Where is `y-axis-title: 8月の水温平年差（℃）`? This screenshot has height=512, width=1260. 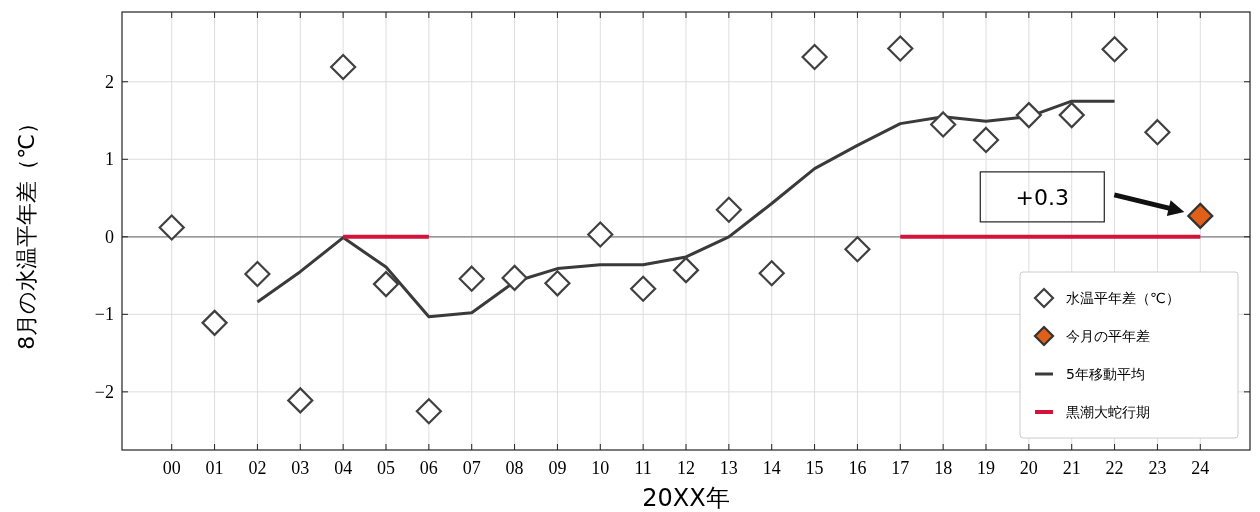
y-axis-title: 8月の水温平年差（℃） is located at coordinates (26, 231).